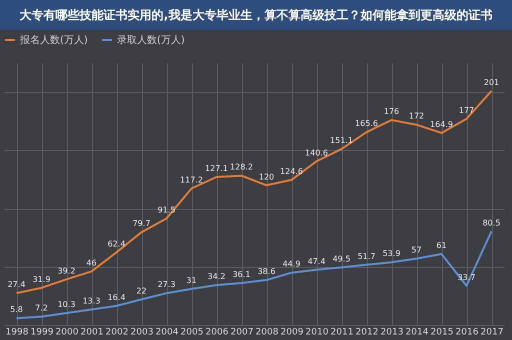 The width and height of the screenshot is (512, 340). Describe the element at coordinates (341, 141) in the screenshot. I see `data-label: 151.1` at that location.